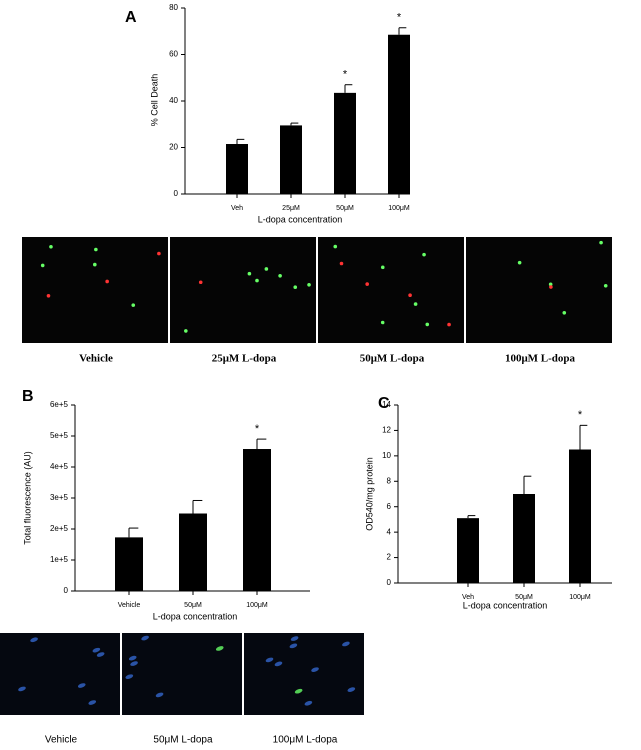  I want to click on y-tick-label: 20, so click(173, 147).